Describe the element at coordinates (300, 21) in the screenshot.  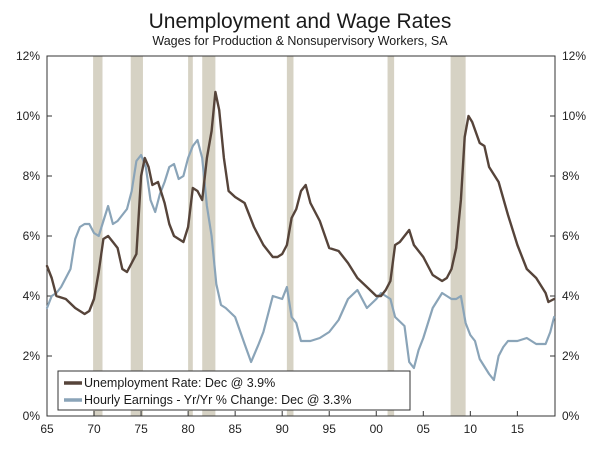
I see `chart-title: Unemployment and Wage Rates` at that location.